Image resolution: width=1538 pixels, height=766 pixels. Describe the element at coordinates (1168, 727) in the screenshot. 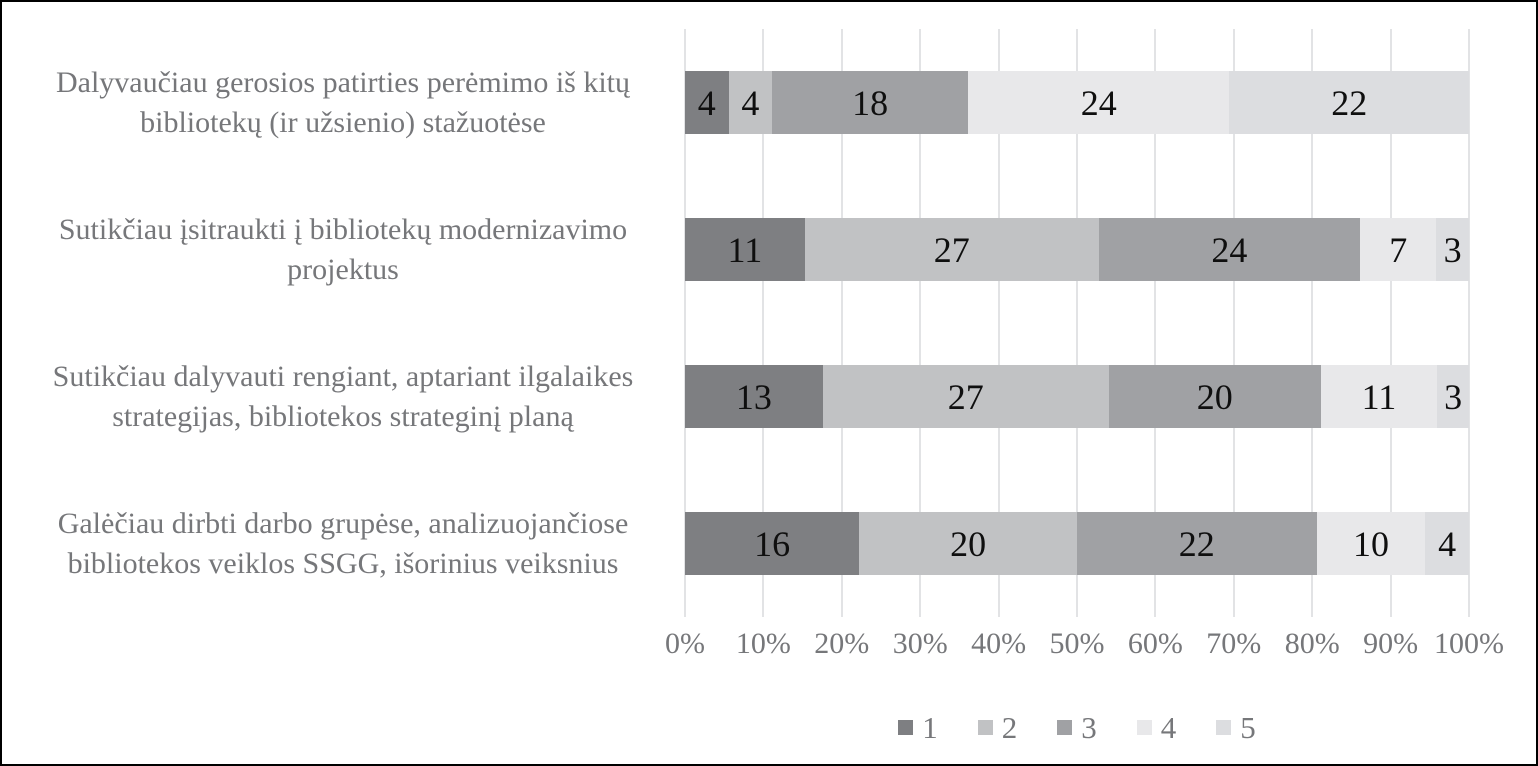

I see `legend-item-label: 4` at that location.